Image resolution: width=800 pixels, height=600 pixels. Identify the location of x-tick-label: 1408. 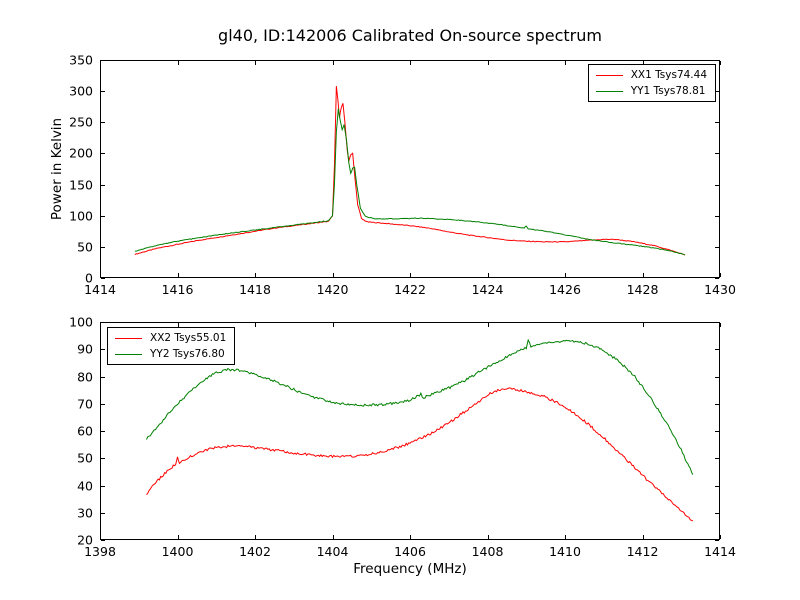
(487, 551).